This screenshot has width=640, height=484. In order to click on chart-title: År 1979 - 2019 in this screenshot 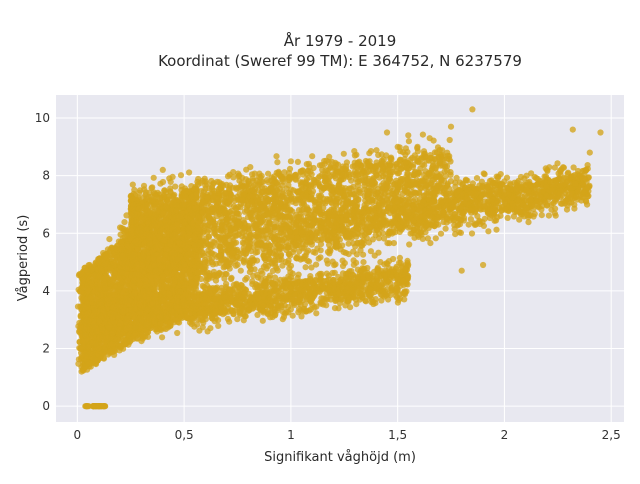, I will do `click(340, 40)`.